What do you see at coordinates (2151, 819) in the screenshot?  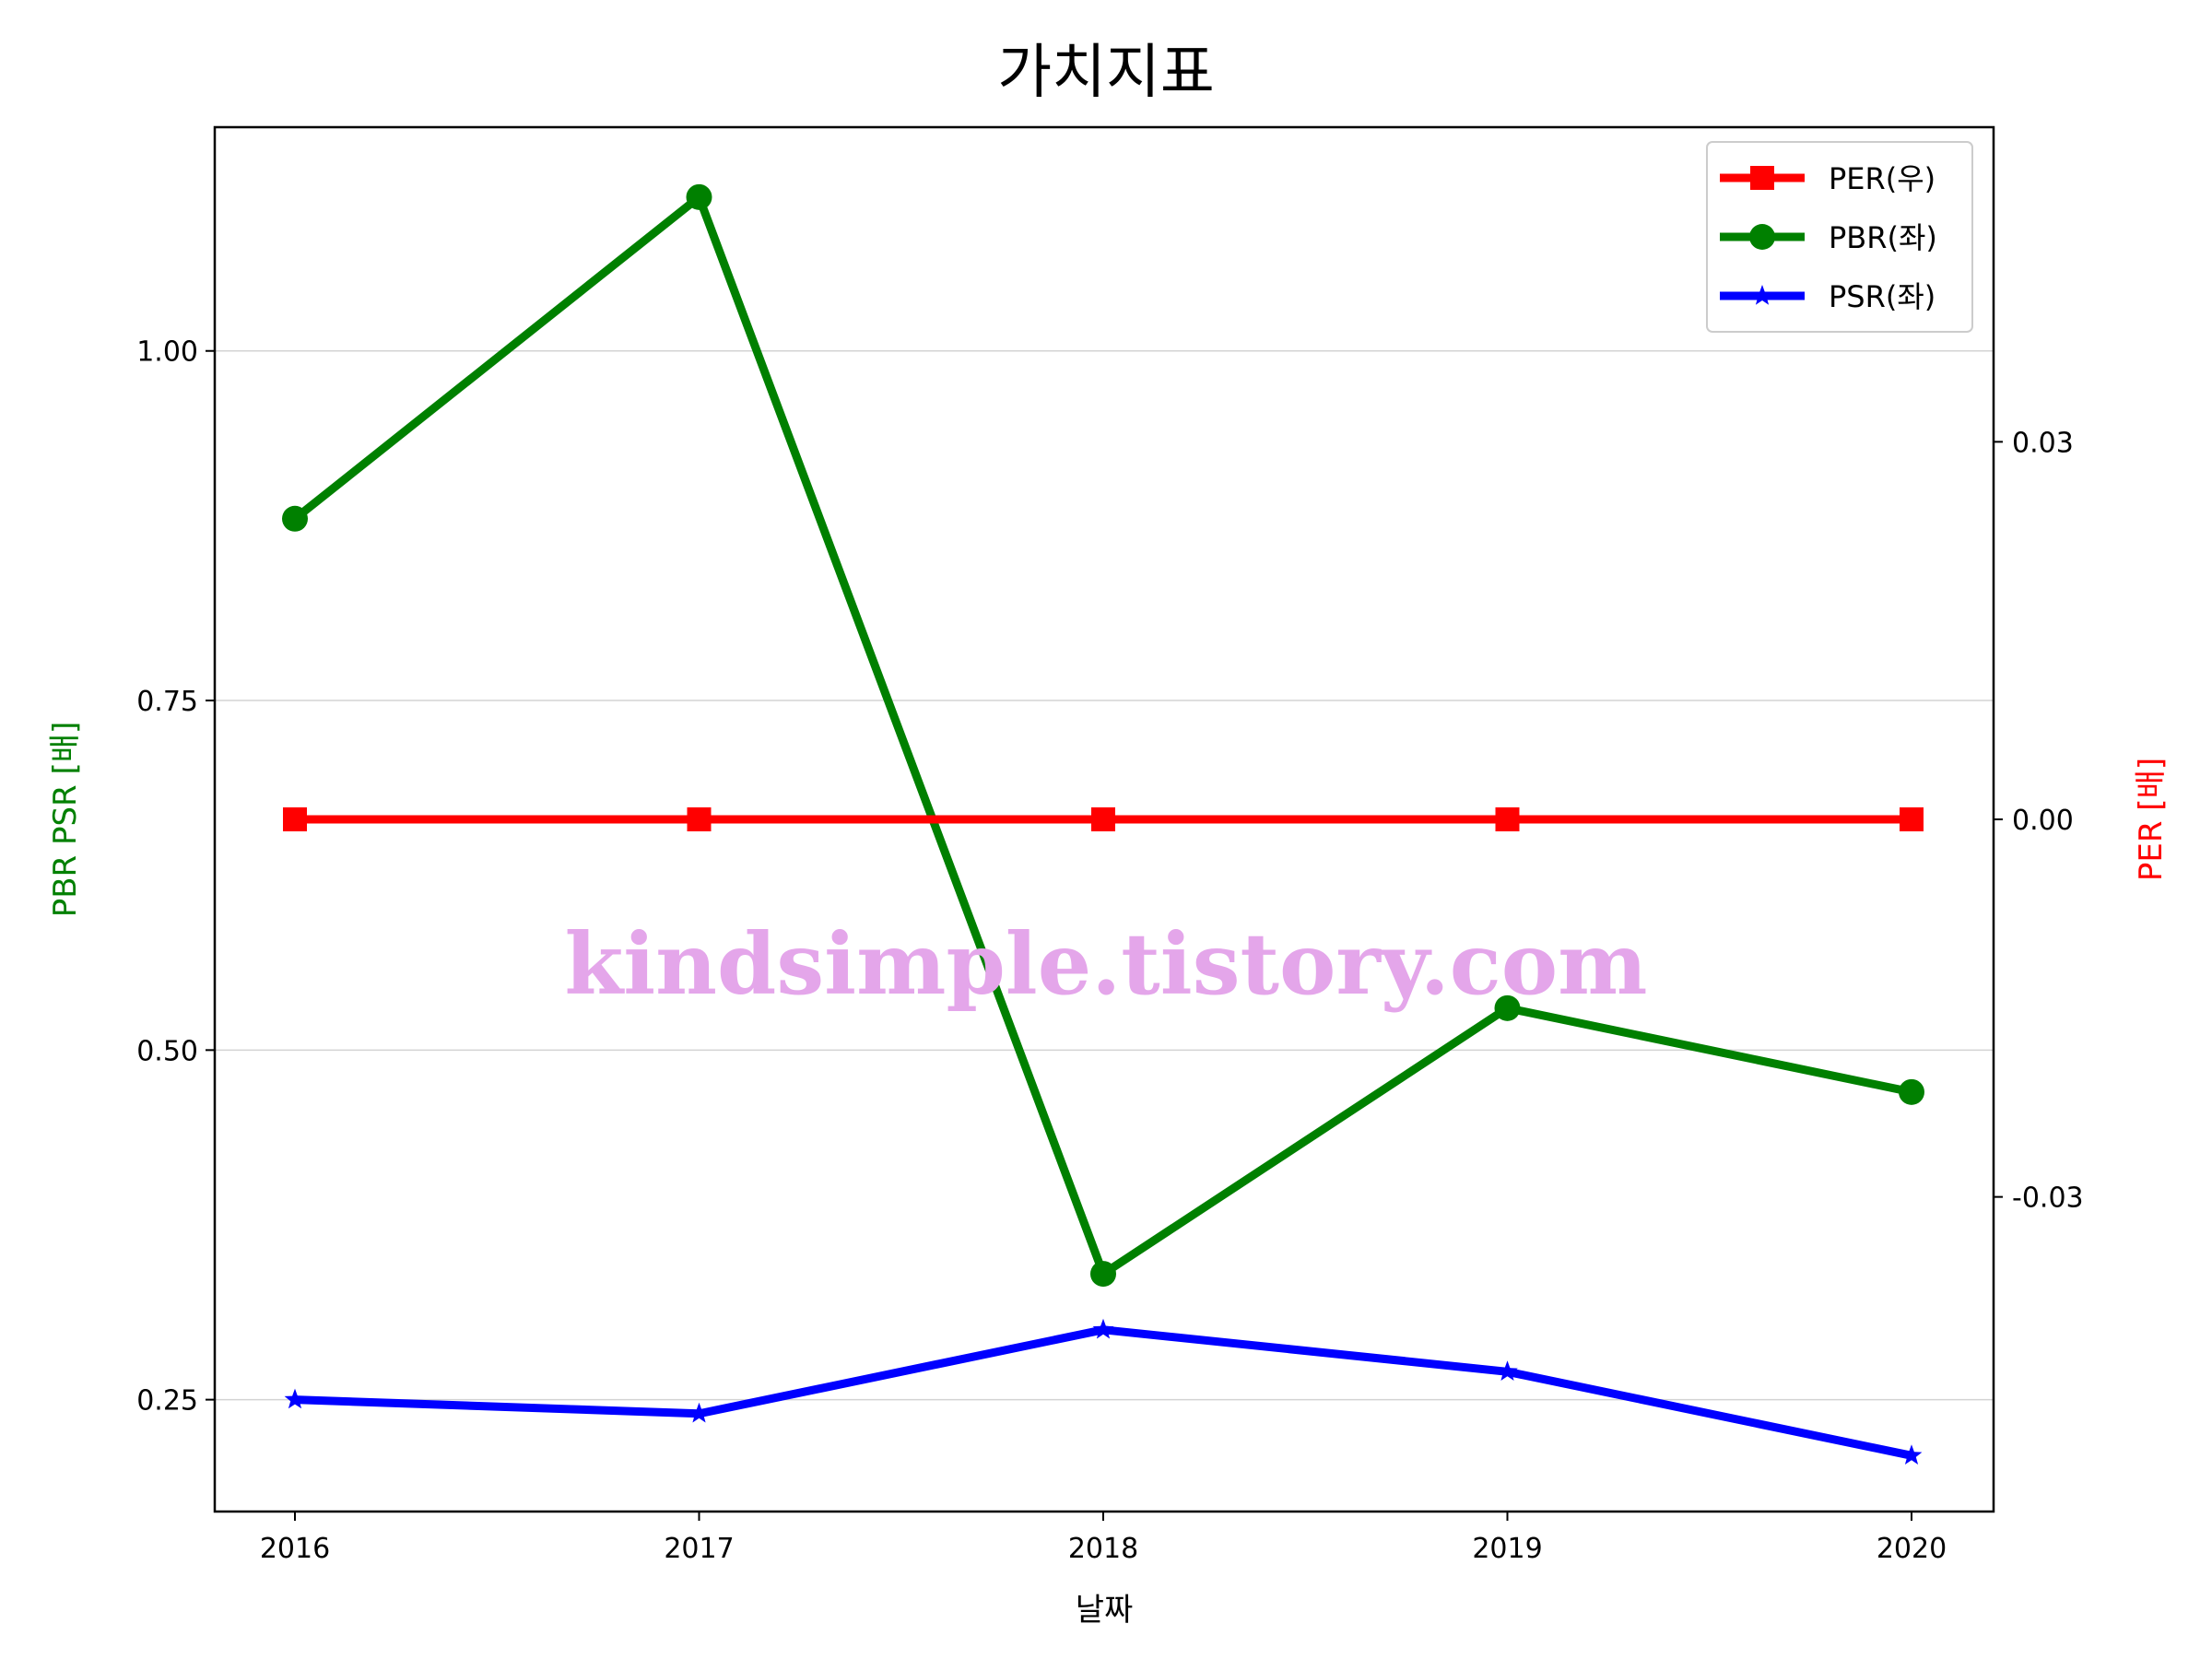 I see `right-y-axis-label: PER [배]` at bounding box center [2151, 819].